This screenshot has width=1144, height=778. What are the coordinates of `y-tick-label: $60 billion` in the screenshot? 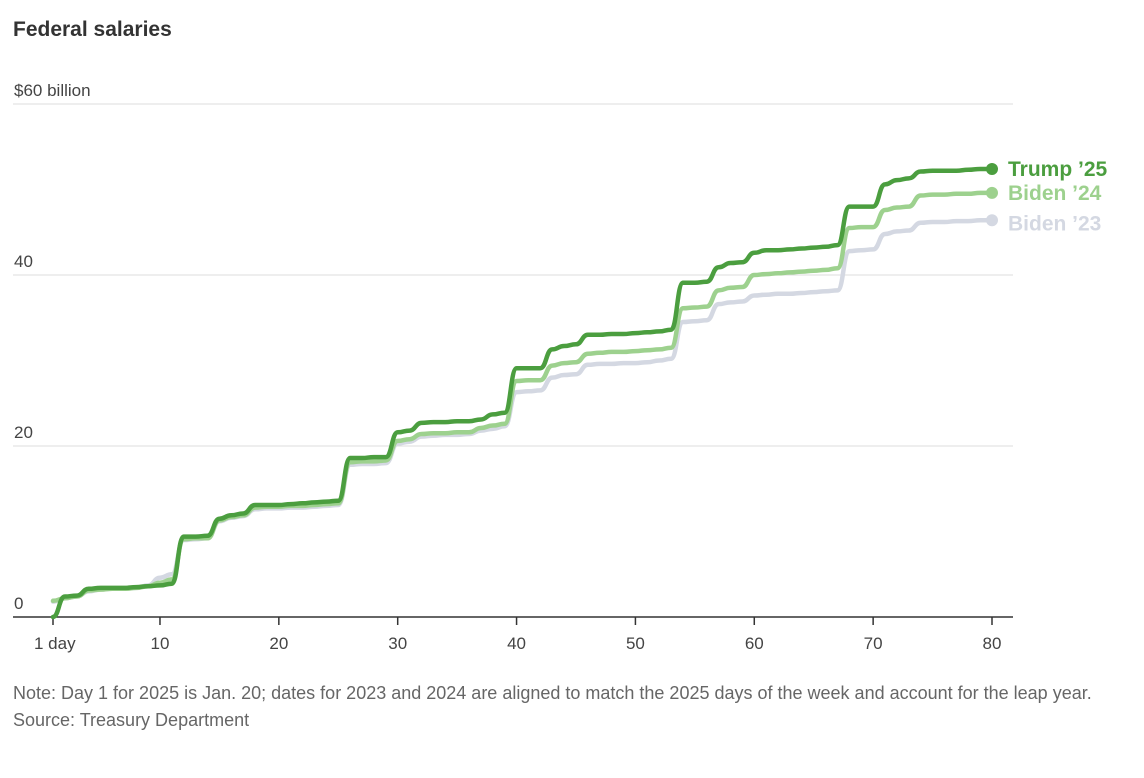 It's located at (52, 90).